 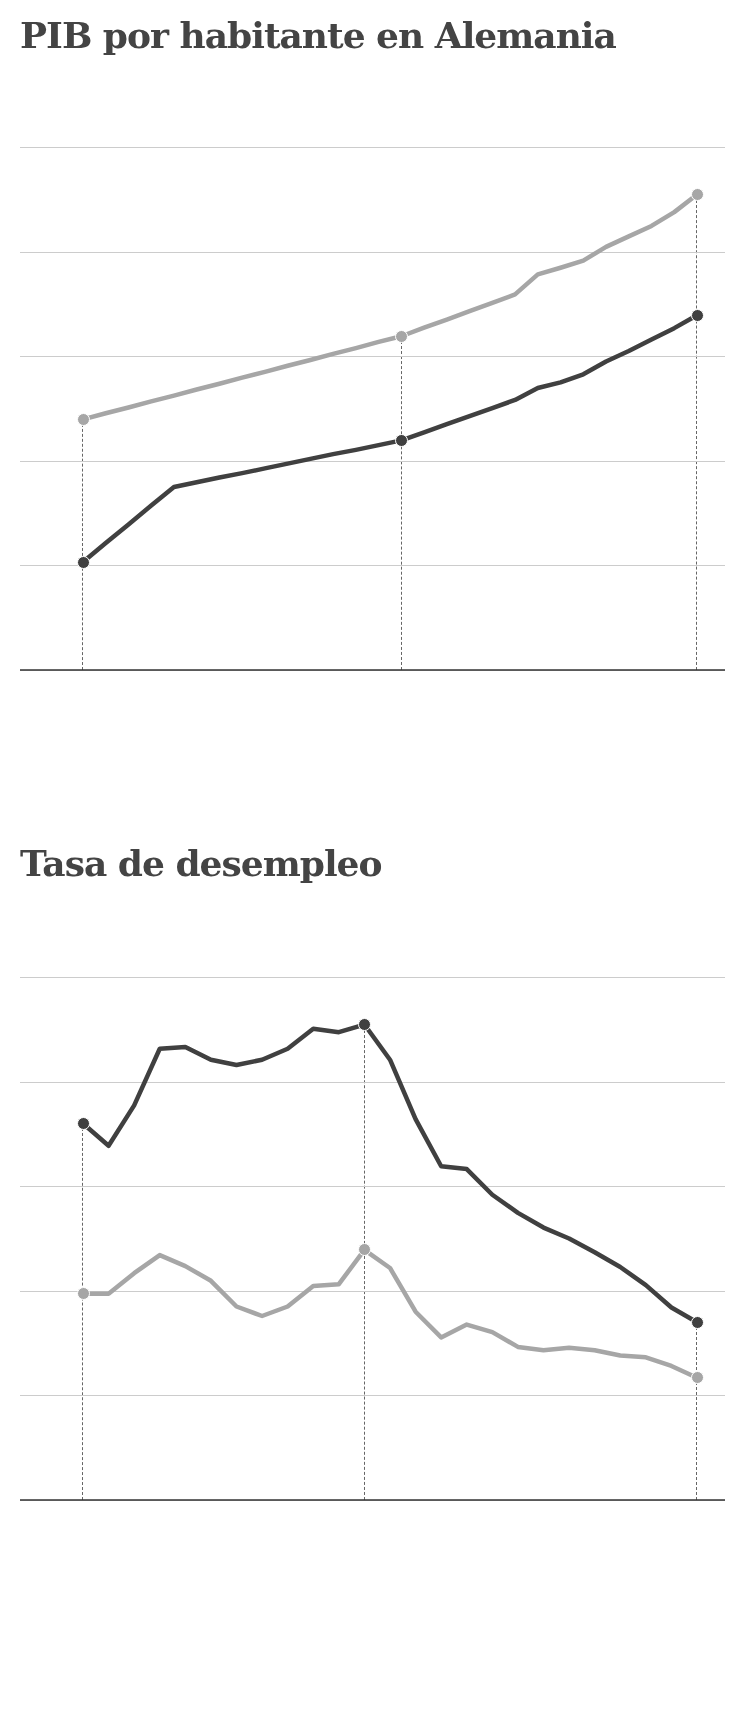 What do you see at coordinates (318, 35) in the screenshot?
I see `chart-title: PIB por habitante en Alemania` at bounding box center [318, 35].